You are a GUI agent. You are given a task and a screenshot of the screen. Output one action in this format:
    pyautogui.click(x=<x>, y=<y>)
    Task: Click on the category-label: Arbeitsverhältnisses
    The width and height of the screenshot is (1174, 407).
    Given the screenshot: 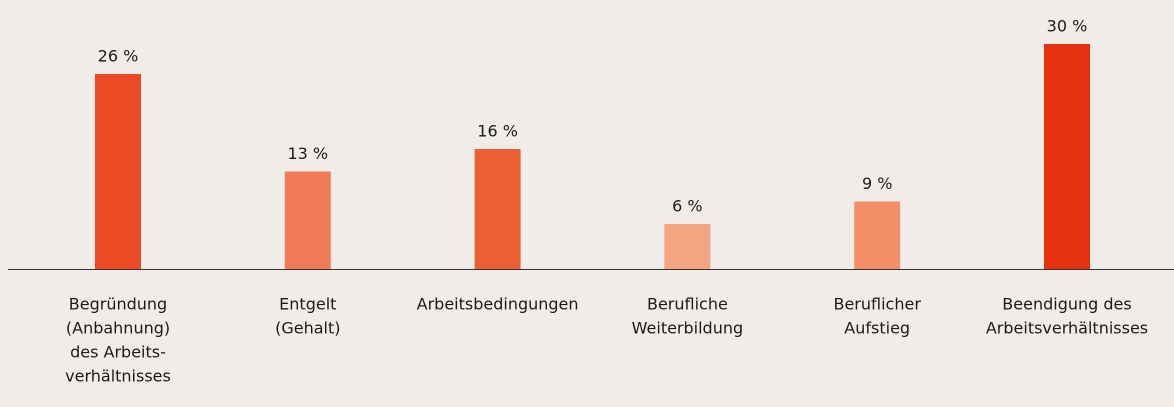 What is the action you would take?
    pyautogui.click(x=1067, y=328)
    